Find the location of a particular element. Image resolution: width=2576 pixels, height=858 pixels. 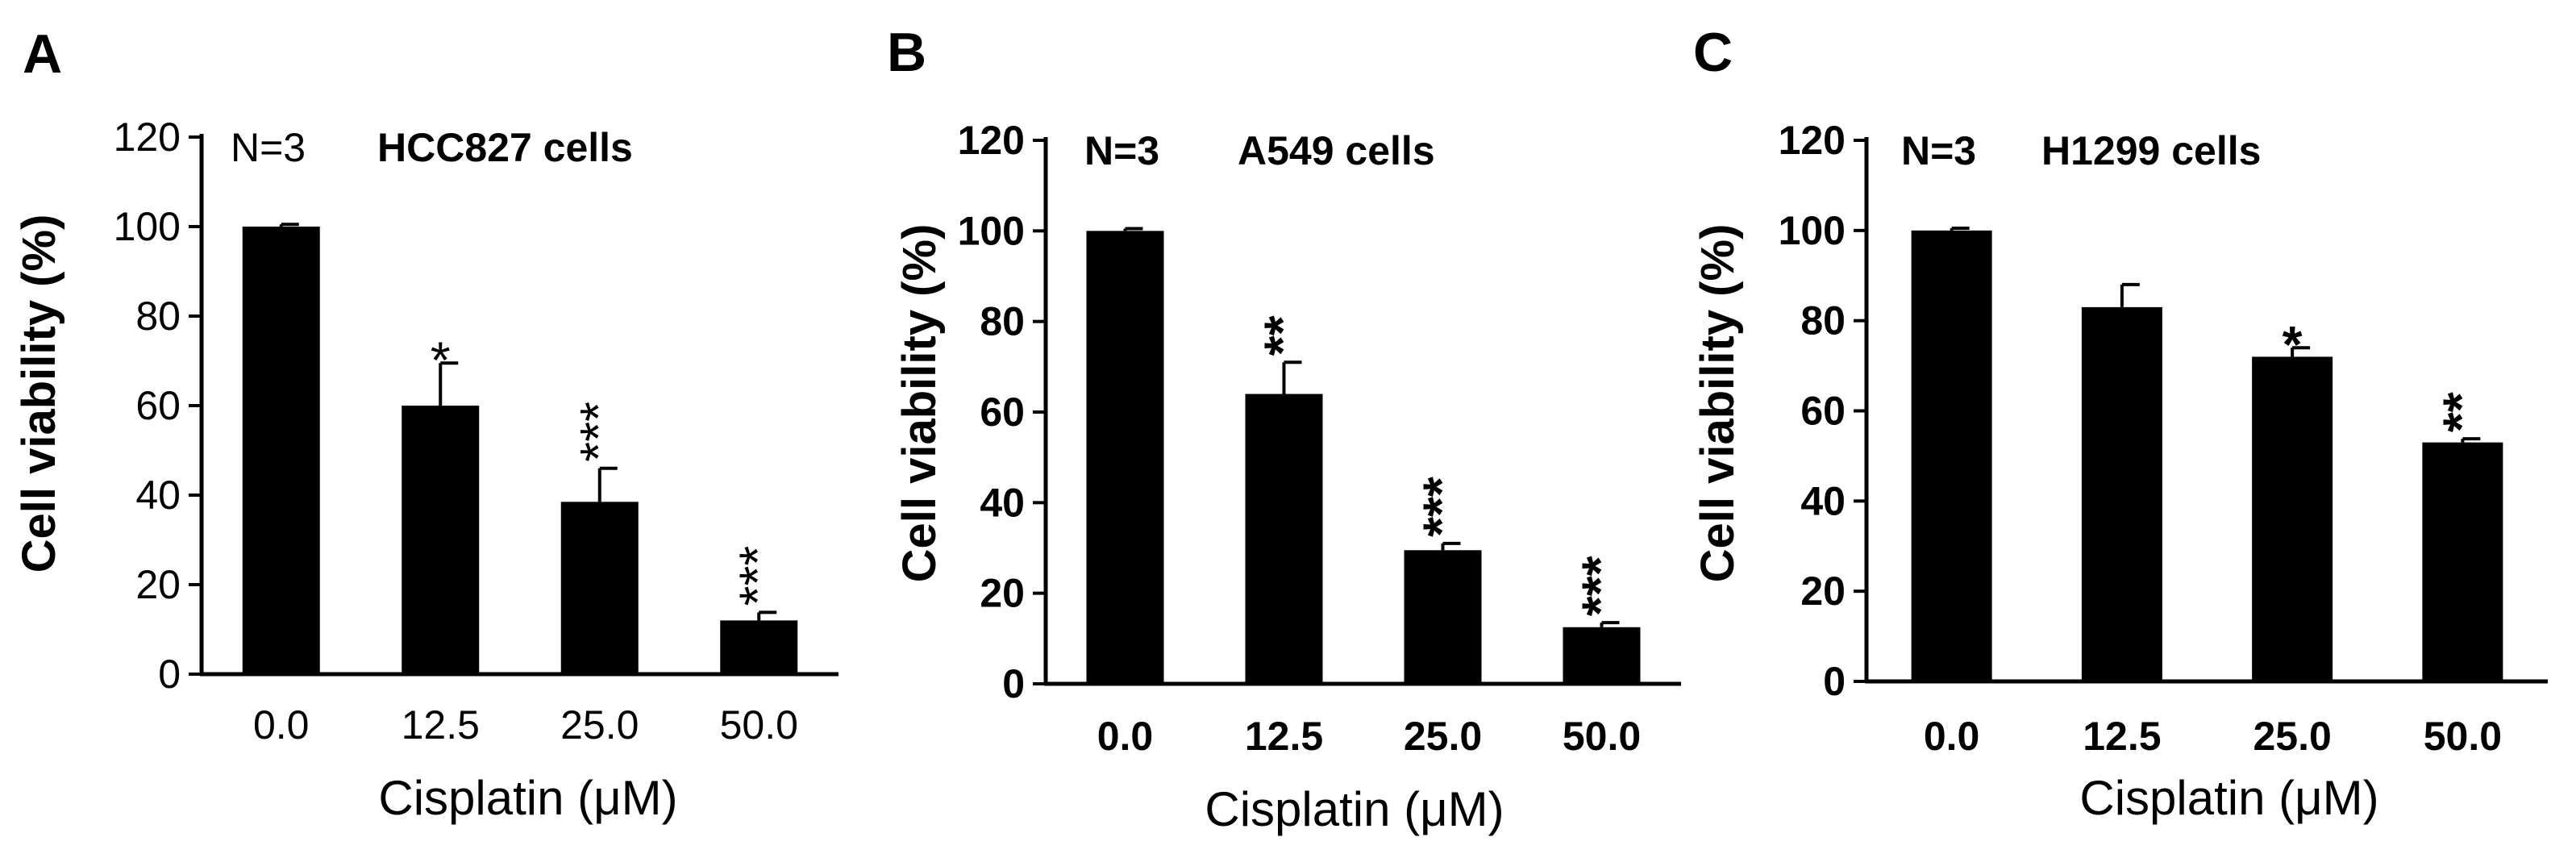

chart-title: H1299 cells is located at coordinates (2151, 150).